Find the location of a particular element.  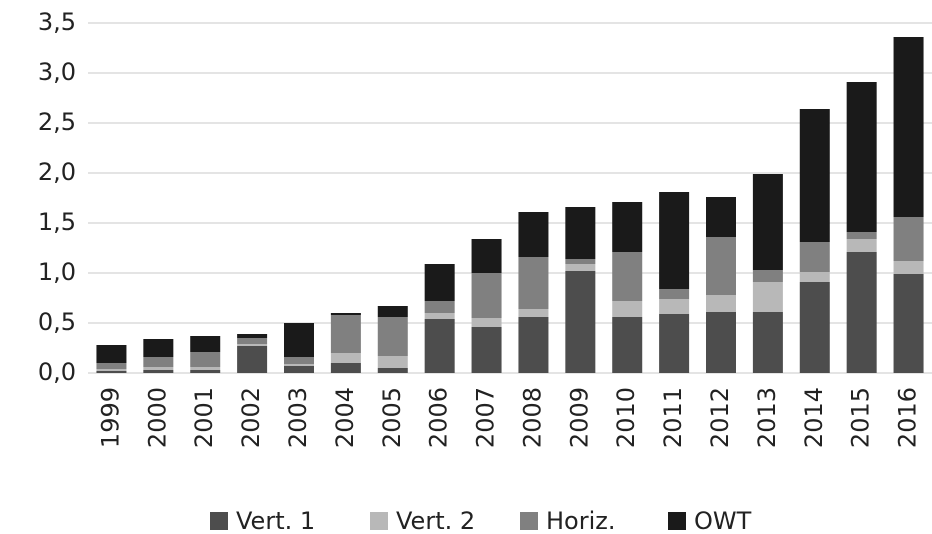

x-tick-label: 2004 is located at coordinates (345, 417).